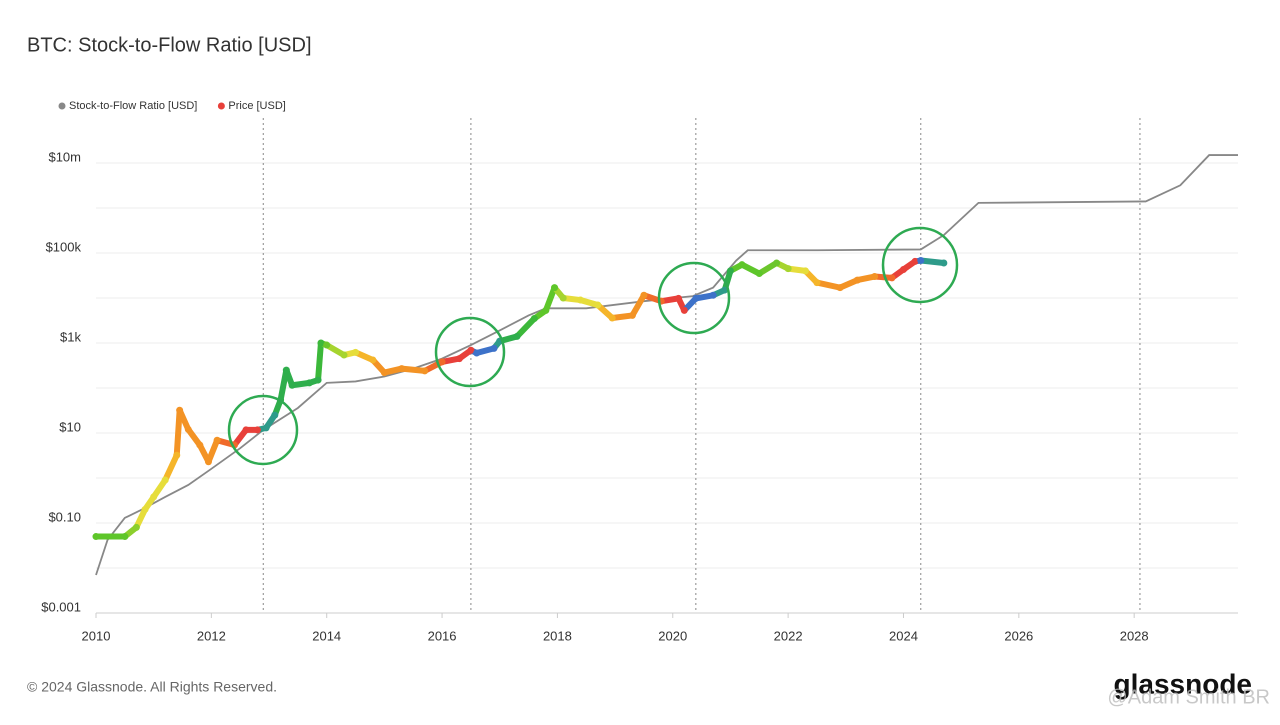 The image size is (1280, 725). What do you see at coordinates (1018, 635) in the screenshot?
I see `x-tick-label: 2026` at bounding box center [1018, 635].